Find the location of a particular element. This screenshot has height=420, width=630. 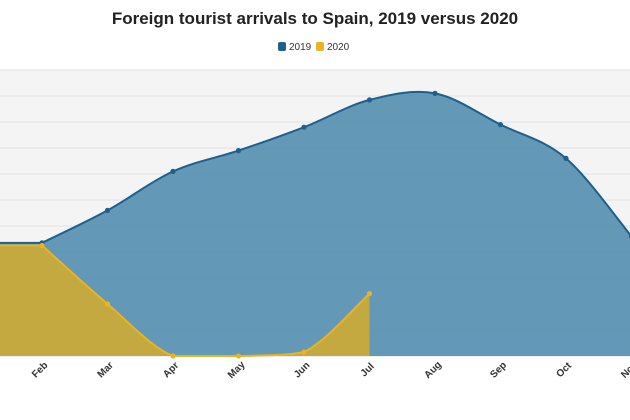

legend-label: 2019 is located at coordinates (300, 47).